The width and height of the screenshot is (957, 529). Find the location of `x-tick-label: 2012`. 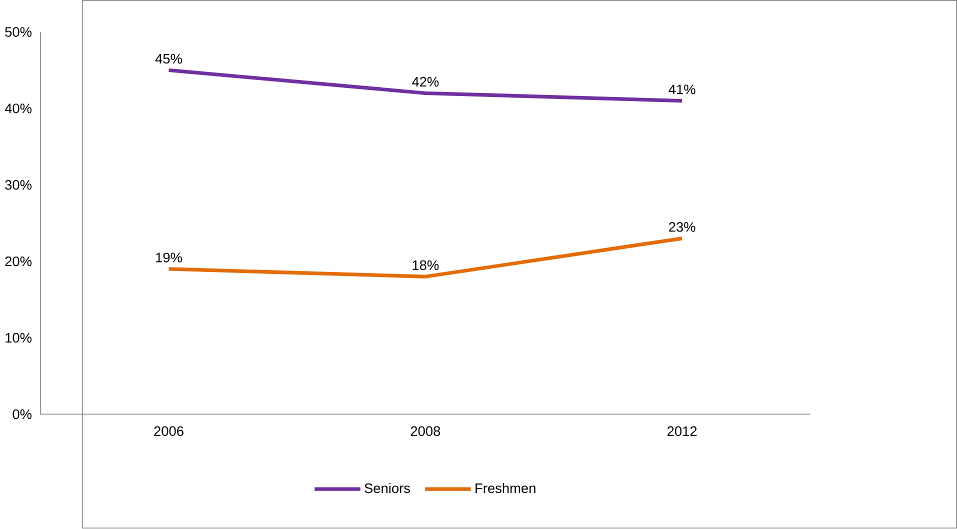

x-tick-label: 2012 is located at coordinates (682, 431).